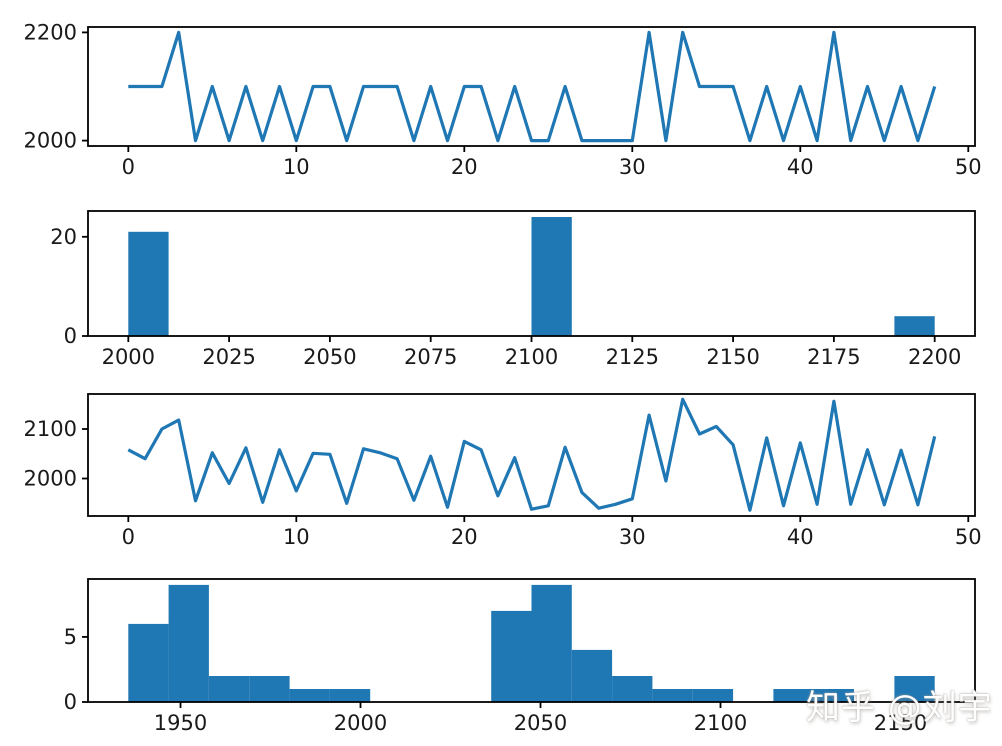 The height and width of the screenshot is (746, 1002). I want to click on x-tick-label: 2075, so click(430, 357).